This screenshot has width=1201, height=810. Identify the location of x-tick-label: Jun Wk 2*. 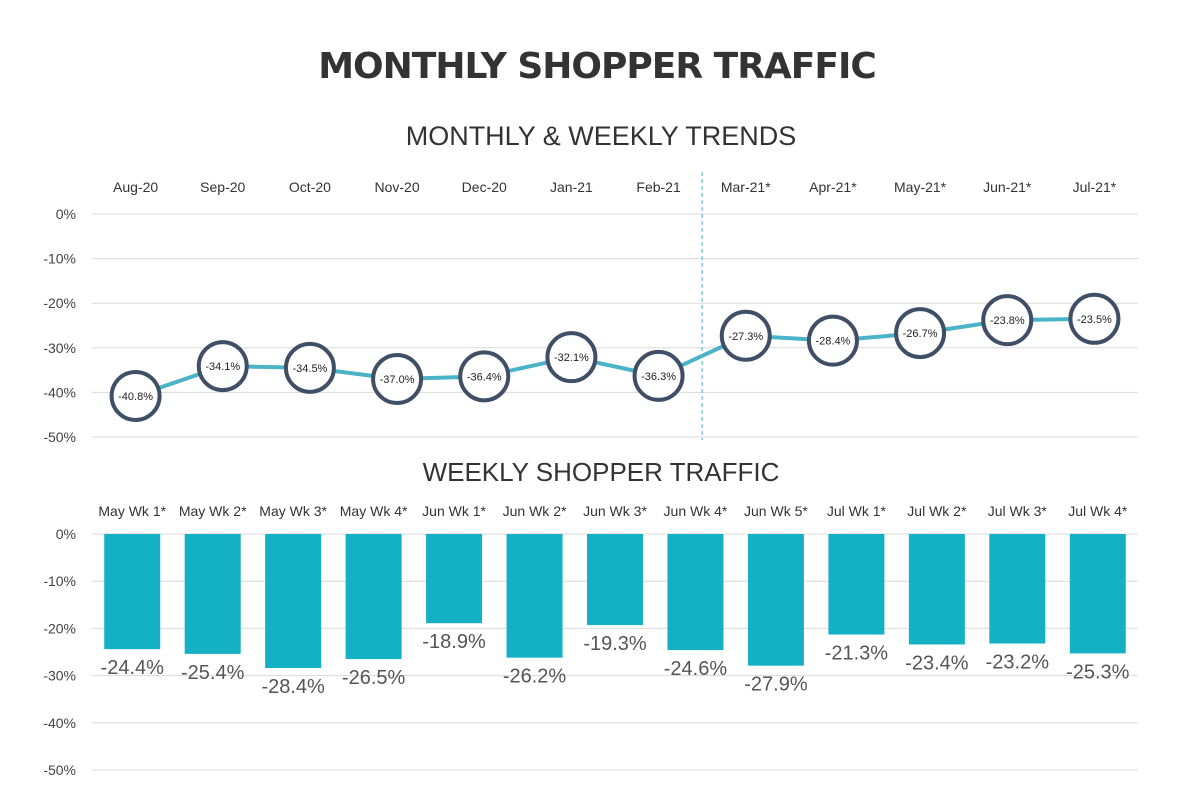
(535, 511).